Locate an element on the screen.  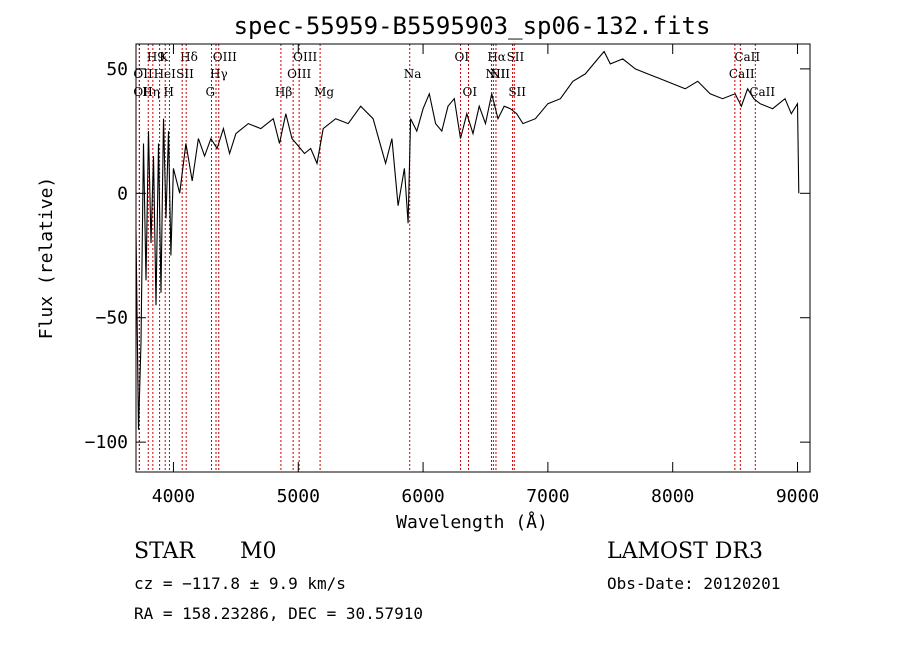
marker-label: Hη is located at coordinates (151, 92).